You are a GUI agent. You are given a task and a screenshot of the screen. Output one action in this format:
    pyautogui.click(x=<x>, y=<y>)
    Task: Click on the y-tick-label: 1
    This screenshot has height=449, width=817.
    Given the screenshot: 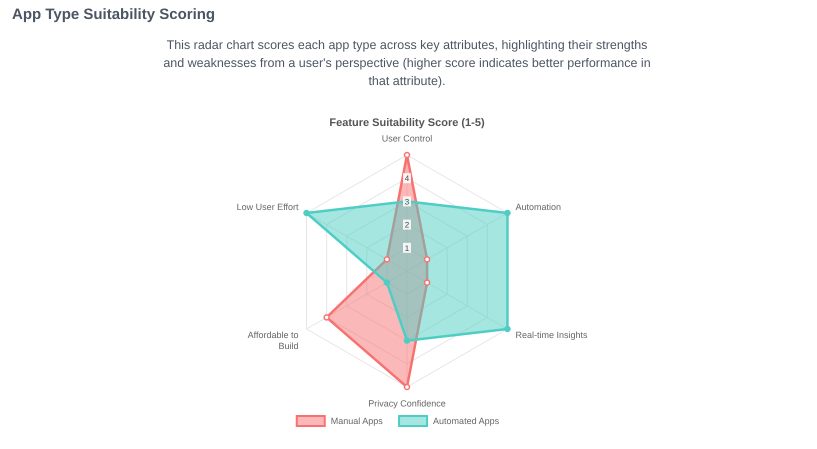 What is the action you would take?
    pyautogui.click(x=407, y=248)
    